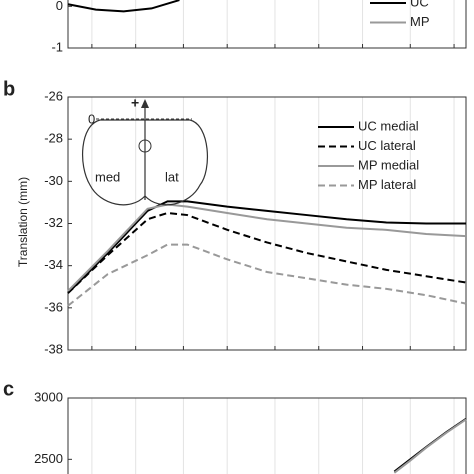 This screenshot has width=474, height=474. Describe the element at coordinates (53, 180) in the screenshot. I see `y-tick-label: -30` at that location.